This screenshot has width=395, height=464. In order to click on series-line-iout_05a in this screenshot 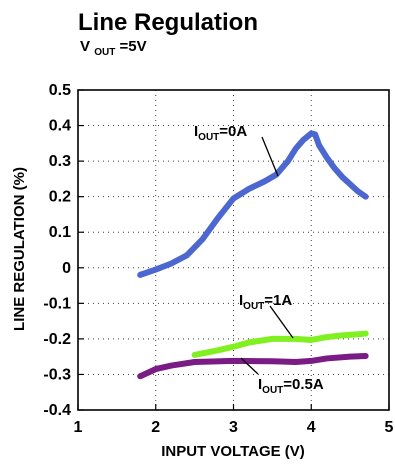, I will do `click(253, 366)`.